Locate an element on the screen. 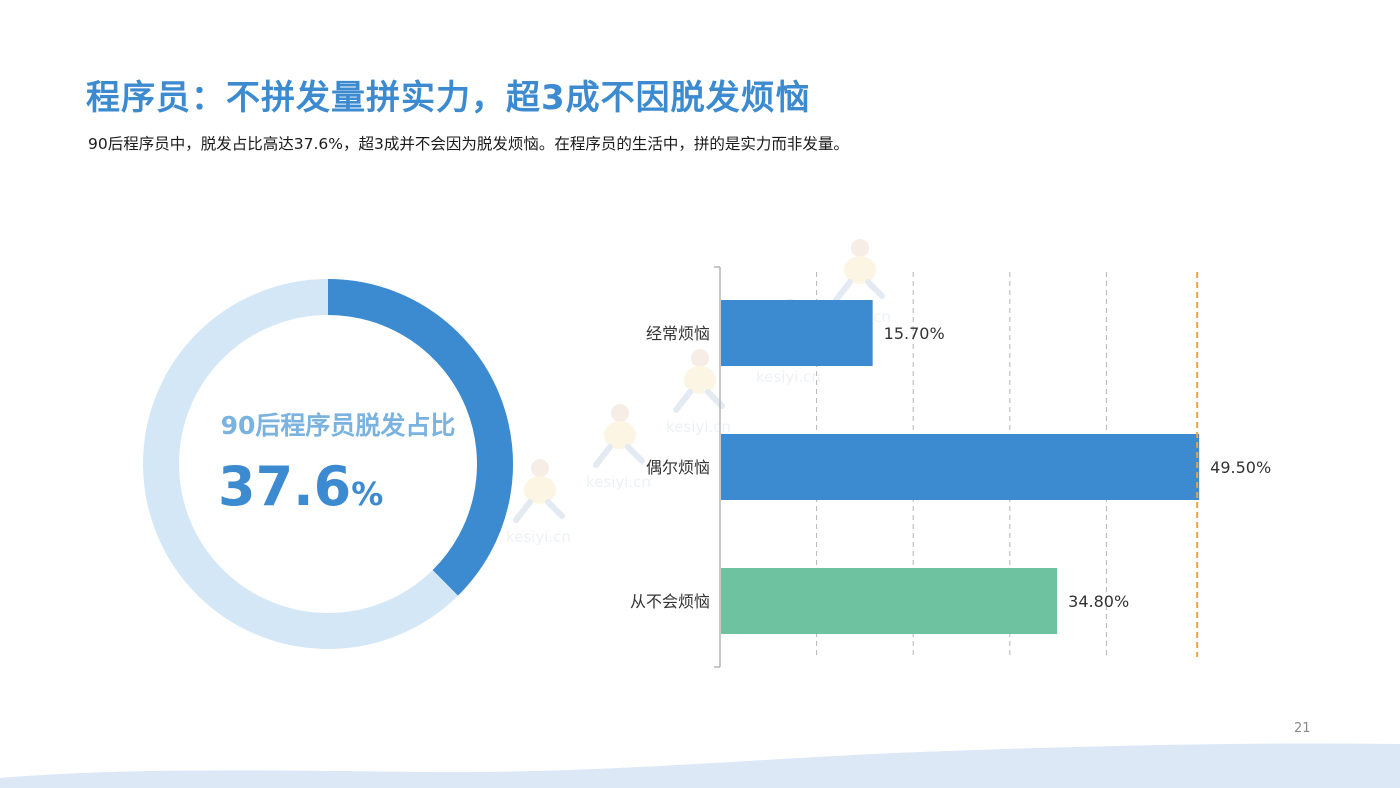  page-number: 21 is located at coordinates (1302, 728).